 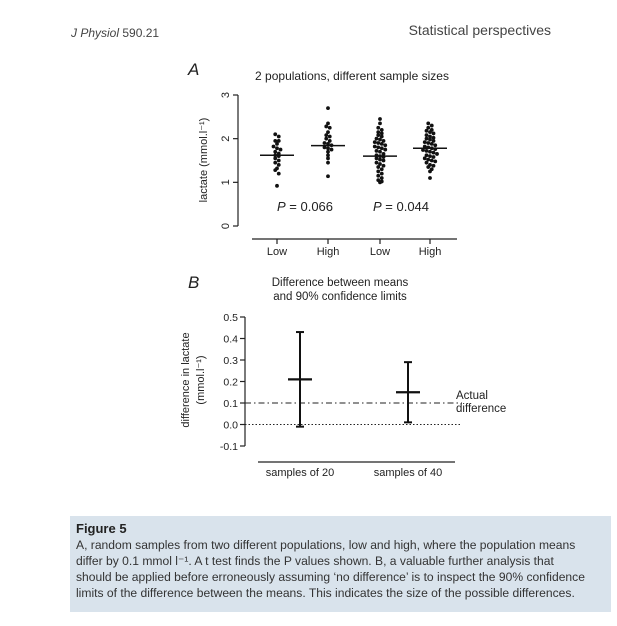 I want to click on x-tick-label-b: samples of 40, so click(x=408, y=473).